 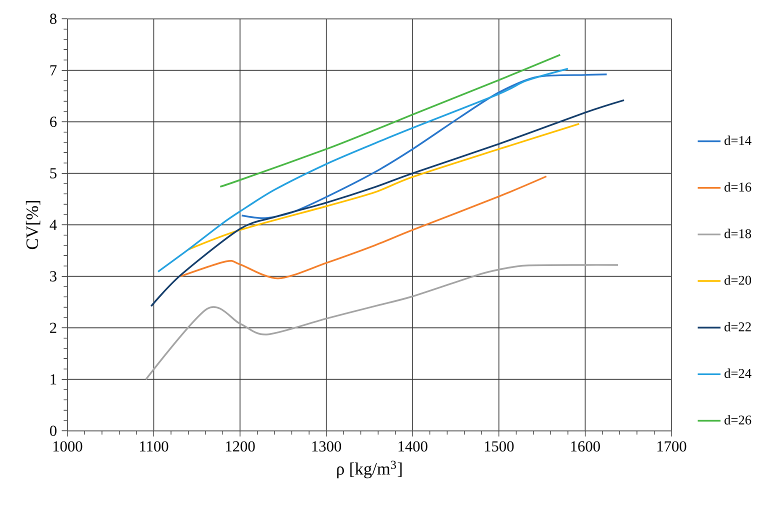 What do you see at coordinates (737, 327) in the screenshot?
I see `legend-label: d=22` at bounding box center [737, 327].